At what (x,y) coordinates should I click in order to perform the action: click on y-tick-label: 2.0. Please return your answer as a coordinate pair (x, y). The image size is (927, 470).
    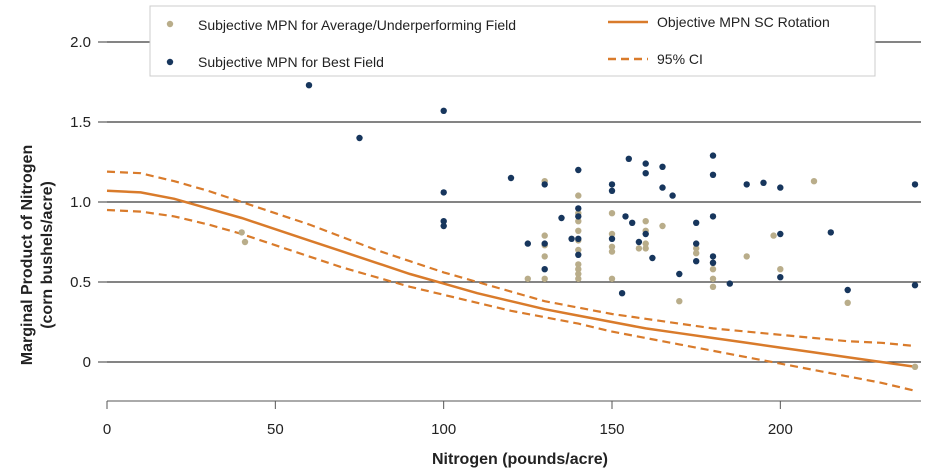
    Looking at the image, I should click on (80, 42).